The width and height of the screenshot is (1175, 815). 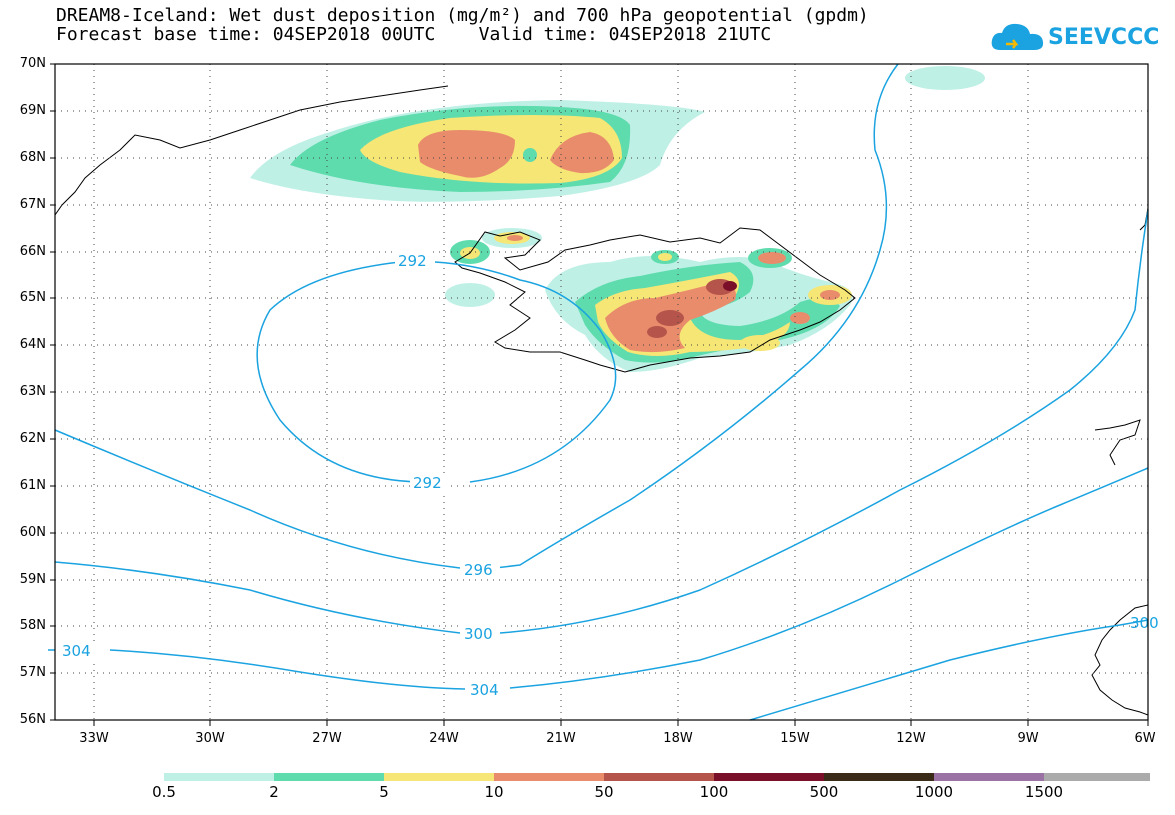 I want to click on legend-label: 1000, so click(x=934, y=792).